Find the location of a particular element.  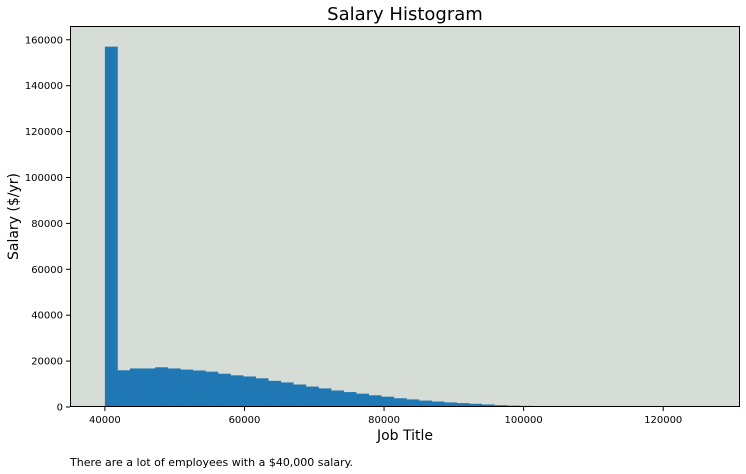

x-tick-label: 100000 is located at coordinates (524, 420).